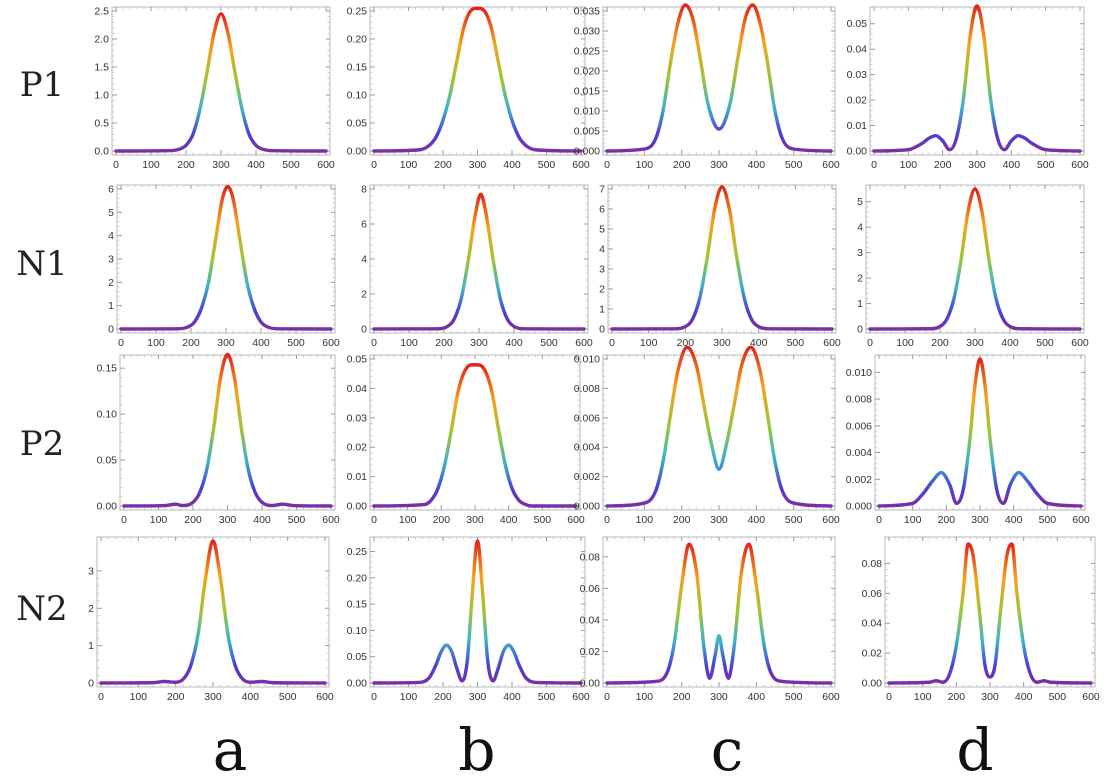  Describe the element at coordinates (41, 264) in the screenshot. I see `row-label-n1: N1` at that location.